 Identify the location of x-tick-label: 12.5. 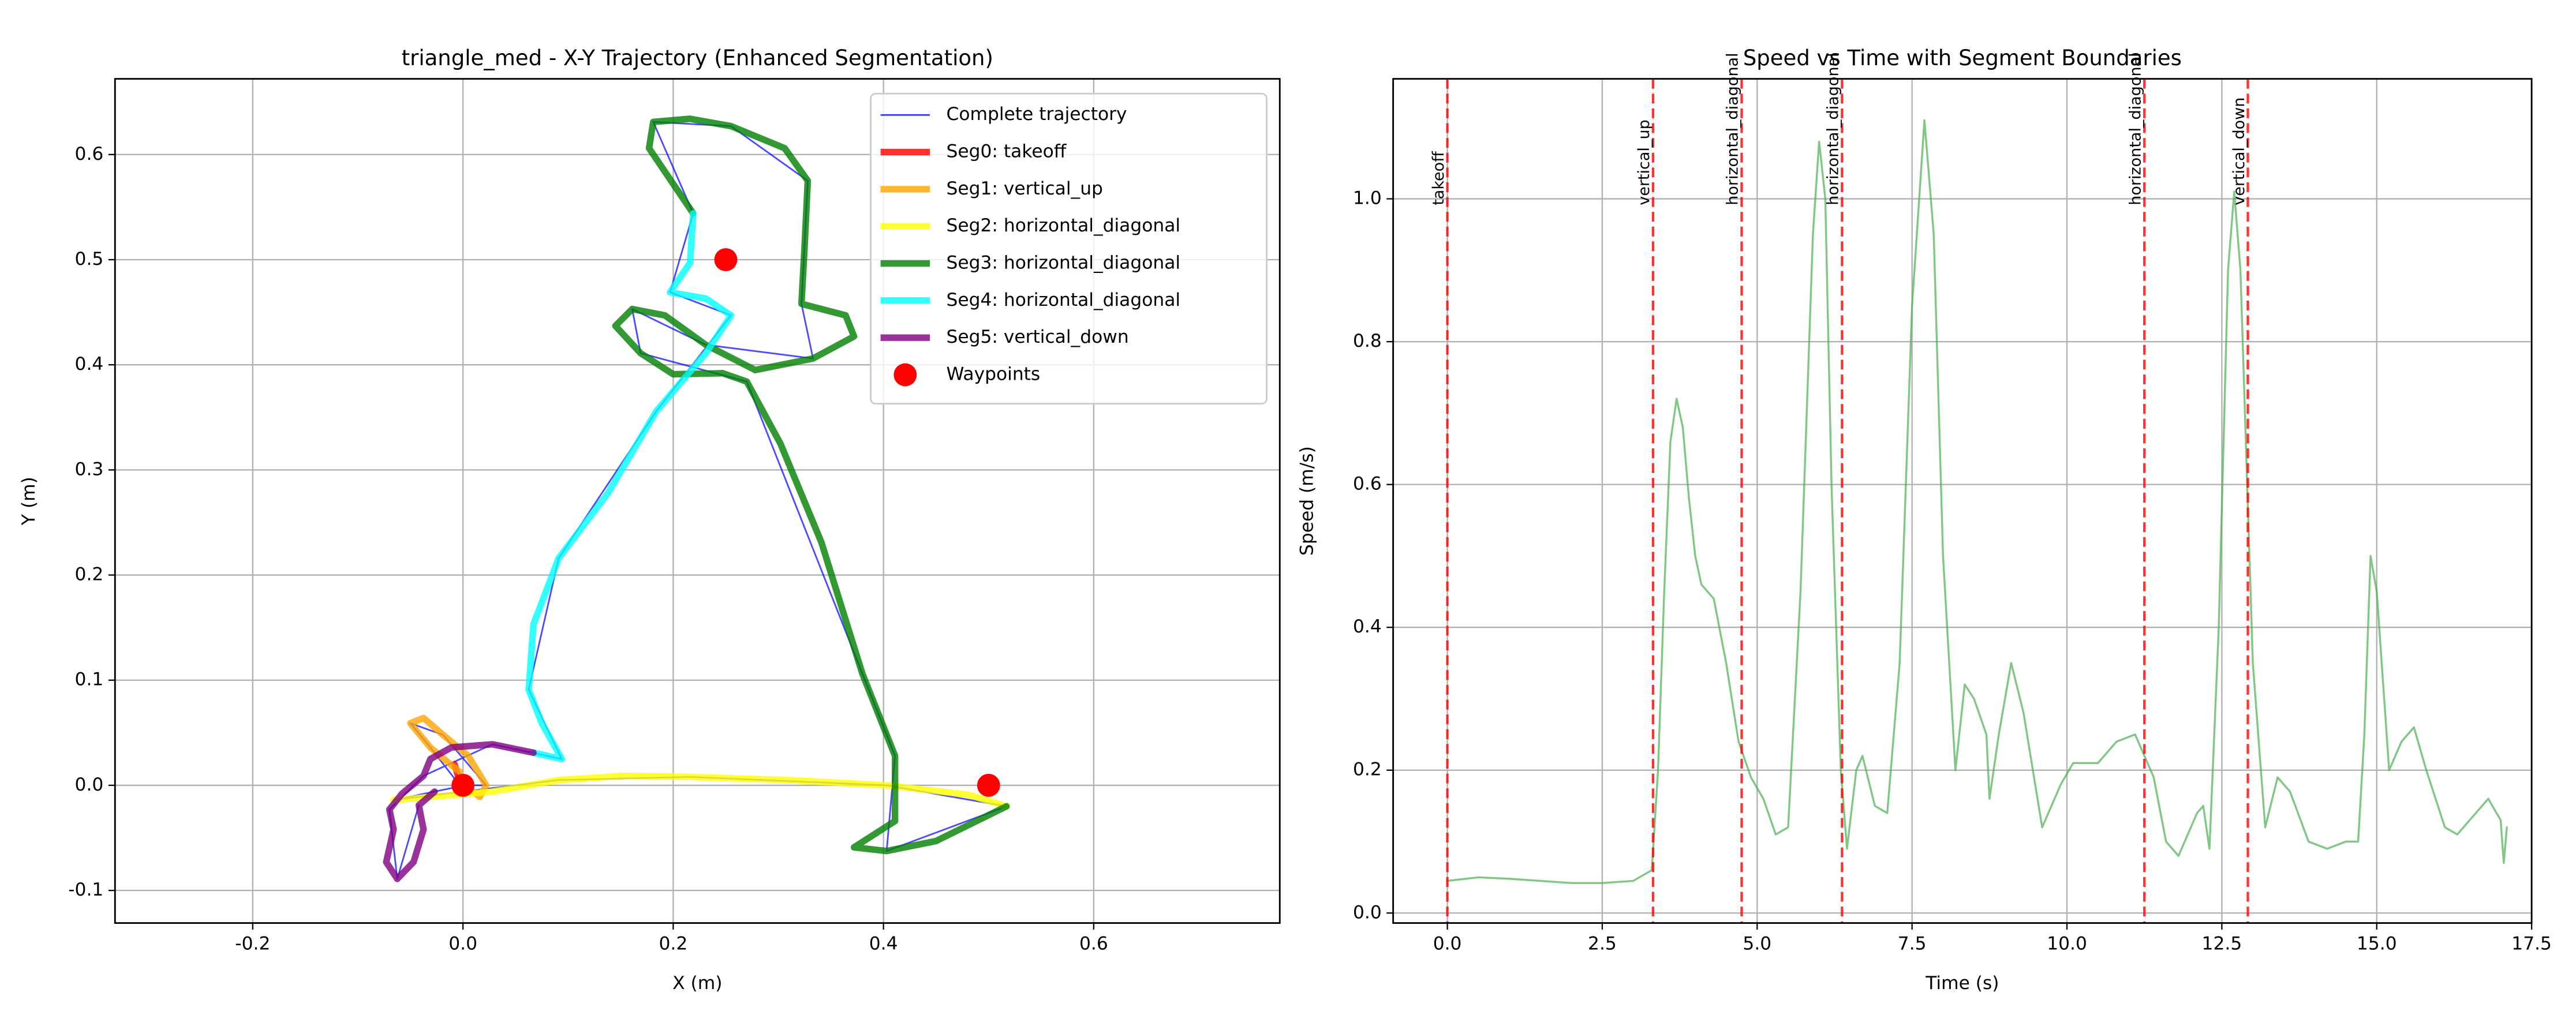
(2222, 944).